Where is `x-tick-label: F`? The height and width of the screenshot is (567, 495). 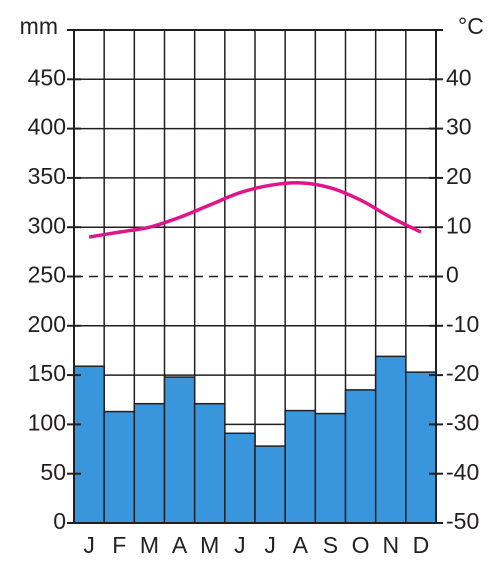 x-tick-label: F is located at coordinates (119, 545).